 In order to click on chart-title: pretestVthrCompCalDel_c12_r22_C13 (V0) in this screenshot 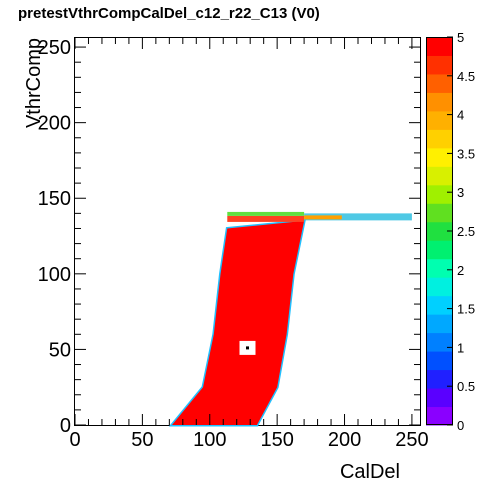, I will do `click(169, 13)`.